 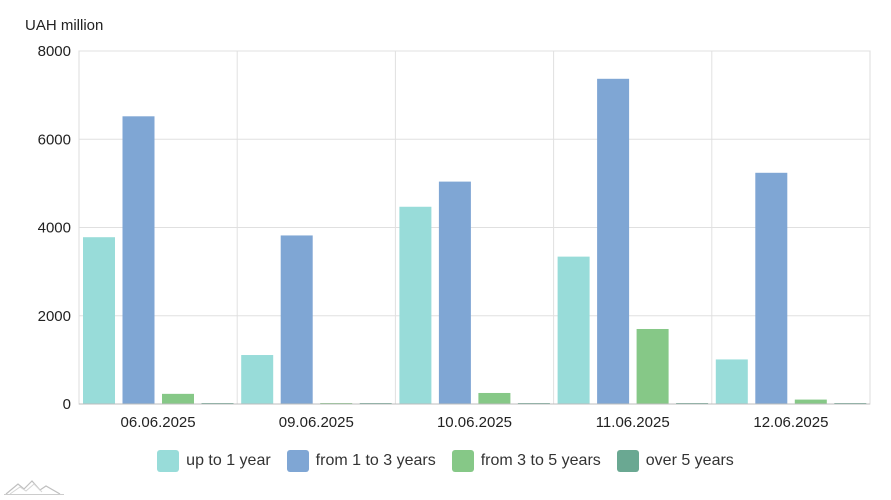 I want to click on legend-label: over 5 years, so click(x=689, y=460).